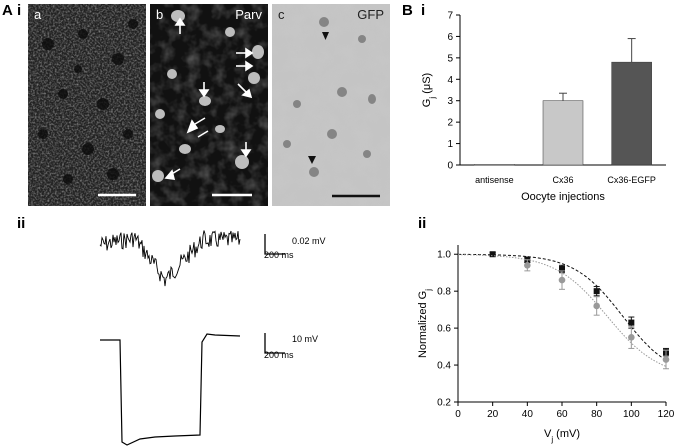  What do you see at coordinates (450, 80) in the screenshot?
I see `bar-y-tick-label: 4` at bounding box center [450, 80].